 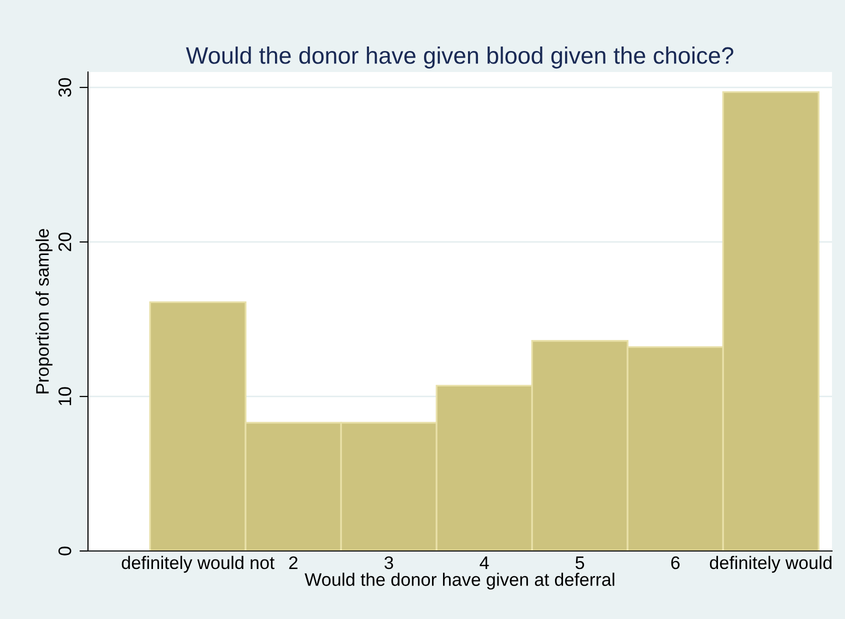 What do you see at coordinates (198, 564) in the screenshot?
I see `x-tick-label: definitely would not` at bounding box center [198, 564].